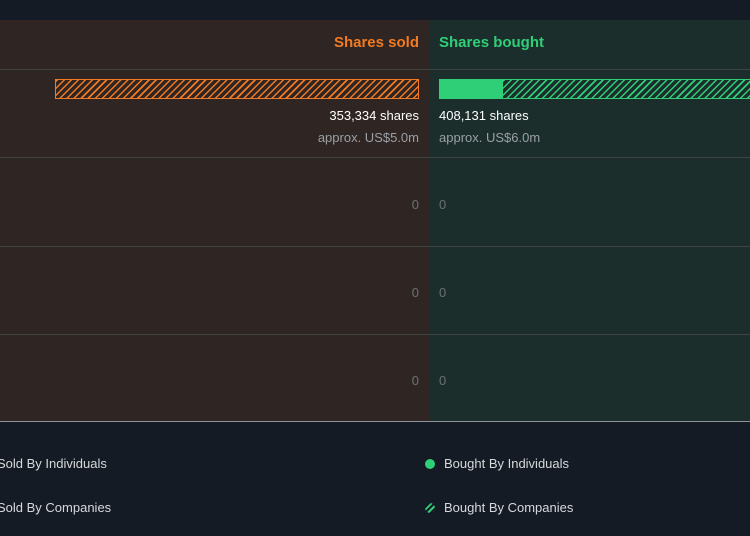  I want to click on bought-shares-label: 408,131 shares, so click(484, 115).